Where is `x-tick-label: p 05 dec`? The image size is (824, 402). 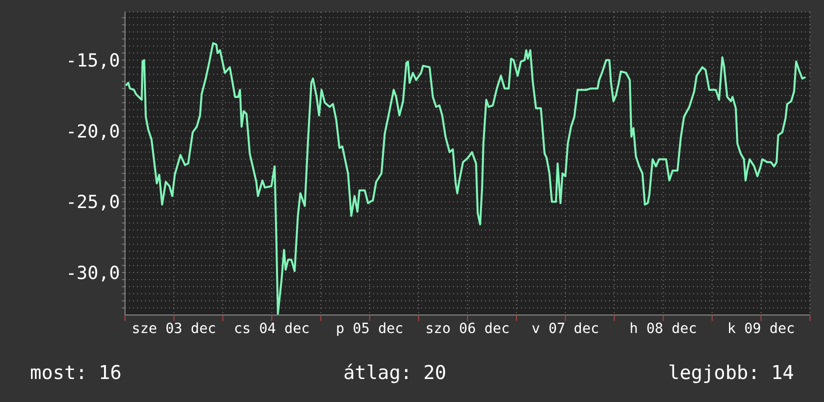
x-tick-label: p 05 dec is located at coordinates (370, 328).